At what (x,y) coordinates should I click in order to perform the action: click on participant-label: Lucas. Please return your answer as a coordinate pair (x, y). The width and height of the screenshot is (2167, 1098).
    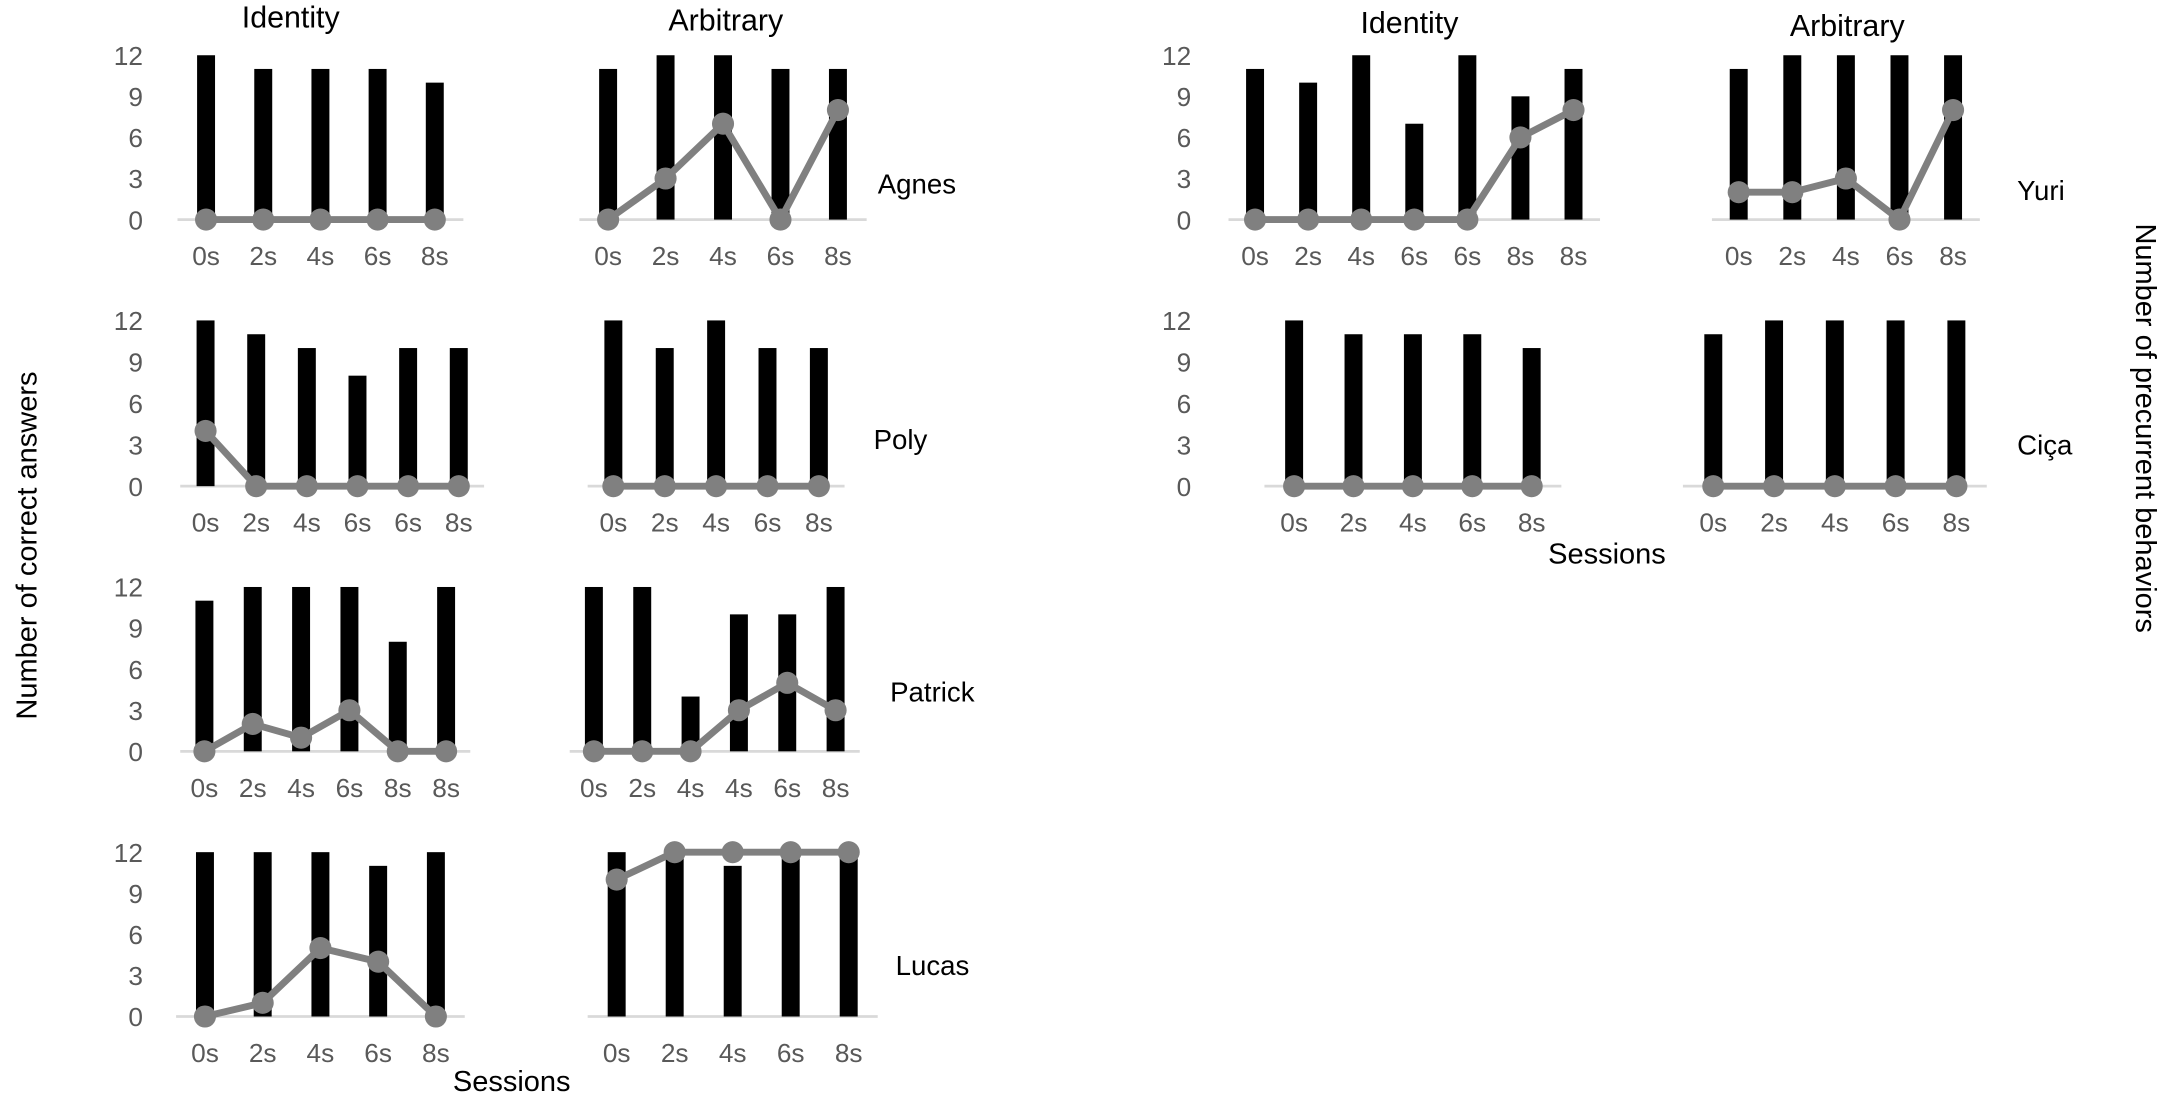
    Looking at the image, I should click on (933, 965).